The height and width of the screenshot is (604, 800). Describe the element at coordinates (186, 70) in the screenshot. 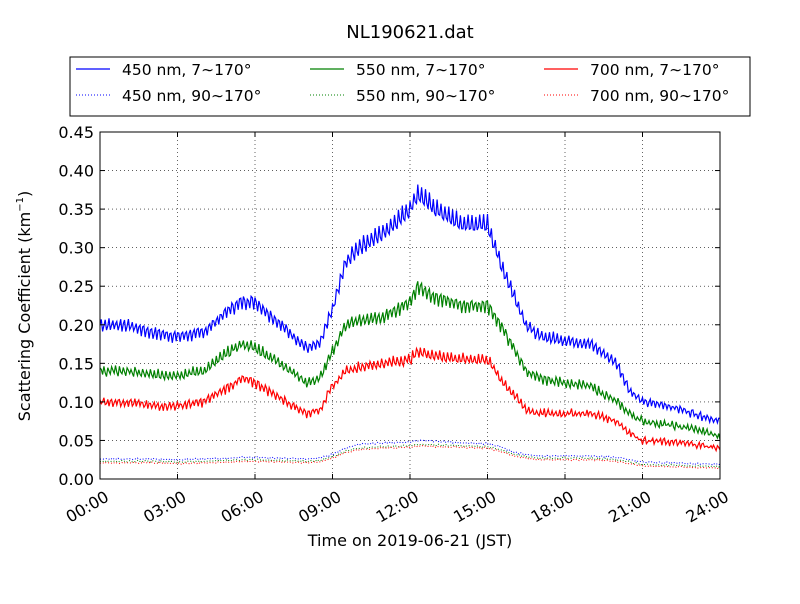

I see `legend-label: 450 nm, 7∼170°` at that location.